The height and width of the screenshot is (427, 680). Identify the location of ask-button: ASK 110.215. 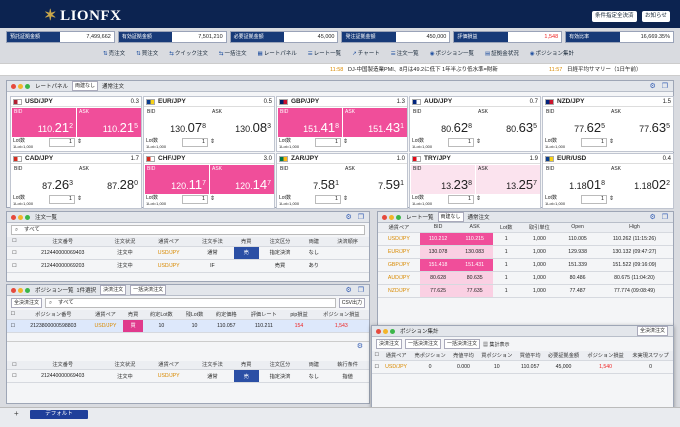
(109, 122).